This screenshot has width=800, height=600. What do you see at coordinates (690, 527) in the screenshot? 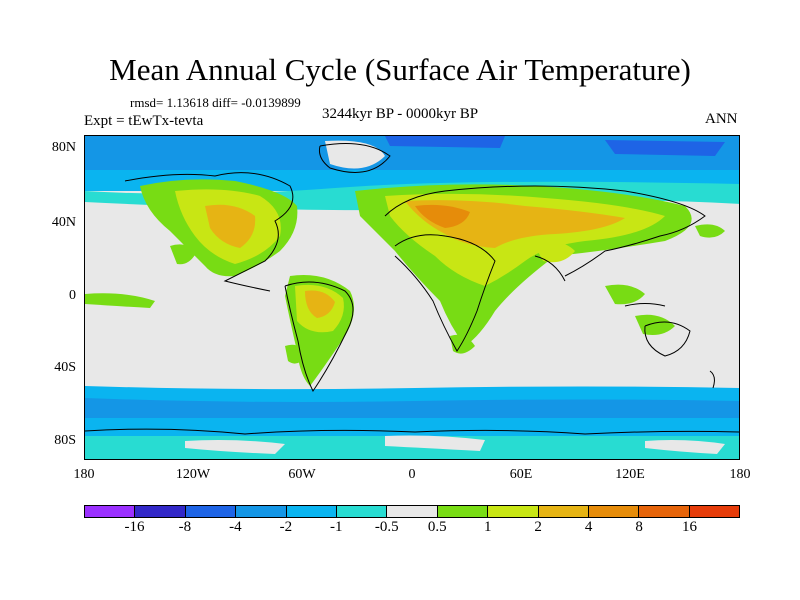
I see `colorbar-tick-label: 16` at bounding box center [690, 527].